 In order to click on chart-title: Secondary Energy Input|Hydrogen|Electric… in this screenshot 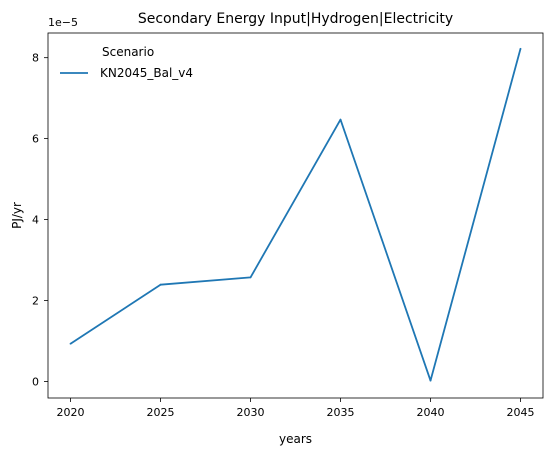, I will do `click(295, 19)`.